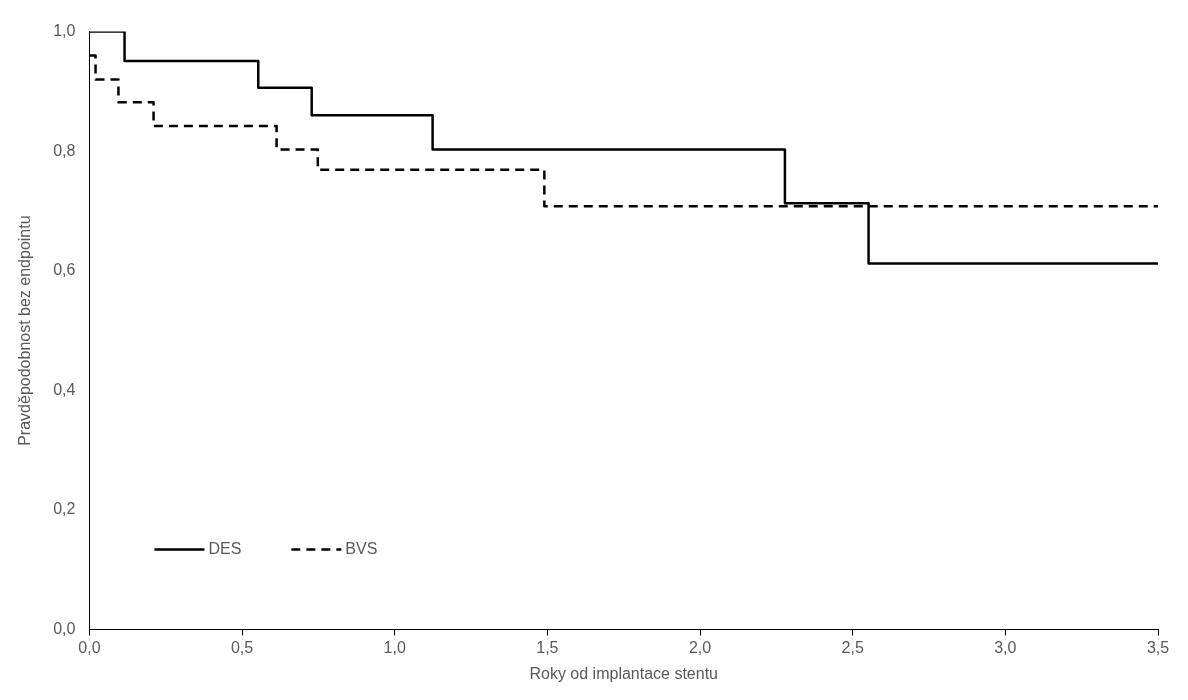 This screenshot has height=700, width=1188. Describe the element at coordinates (64, 509) in the screenshot. I see `y-tick-label: 0,2` at that location.